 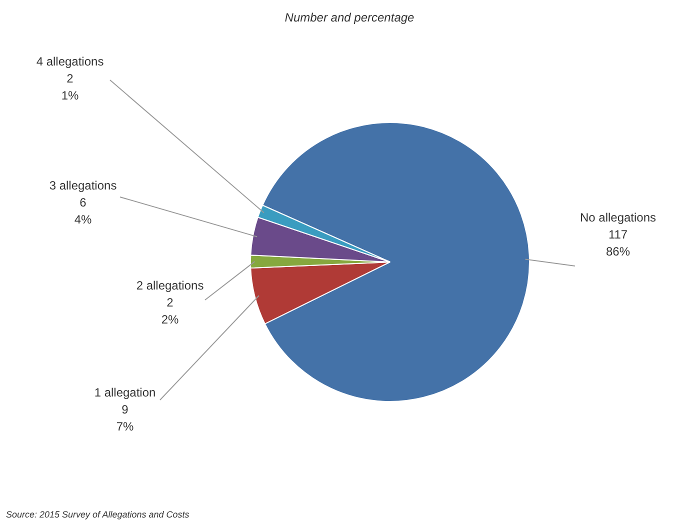 I want to click on slice-label: 3 allegations, so click(x=83, y=185).